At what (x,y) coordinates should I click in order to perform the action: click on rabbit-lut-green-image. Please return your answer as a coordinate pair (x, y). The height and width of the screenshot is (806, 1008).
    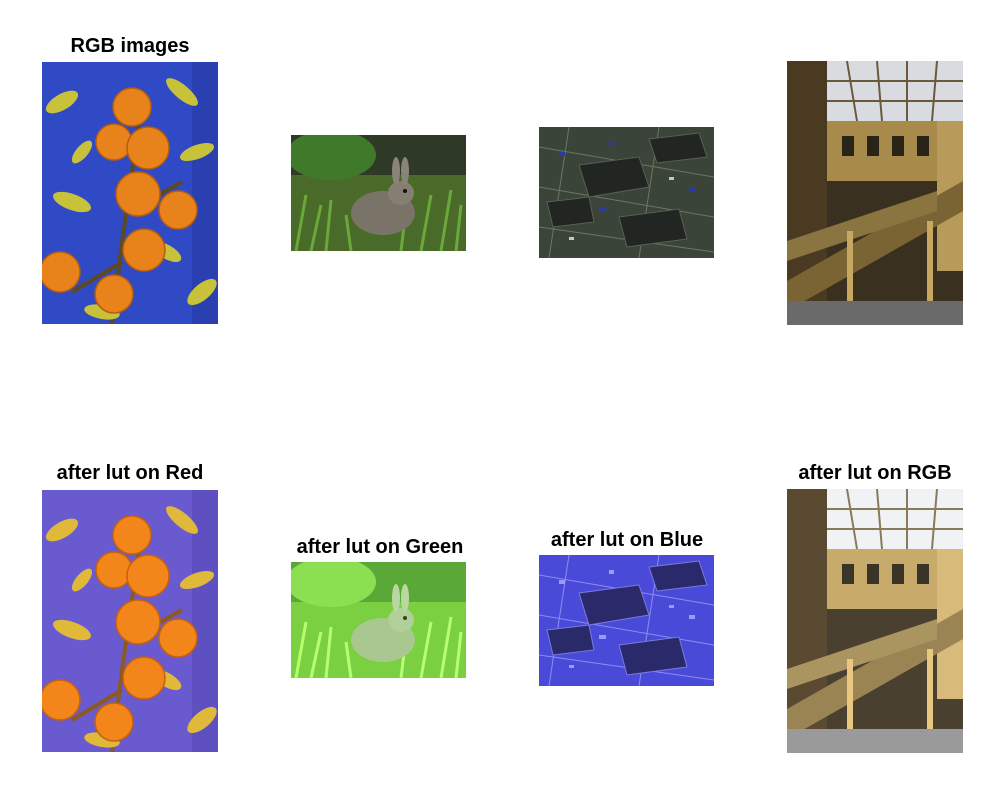
    Looking at the image, I should click on (378, 620).